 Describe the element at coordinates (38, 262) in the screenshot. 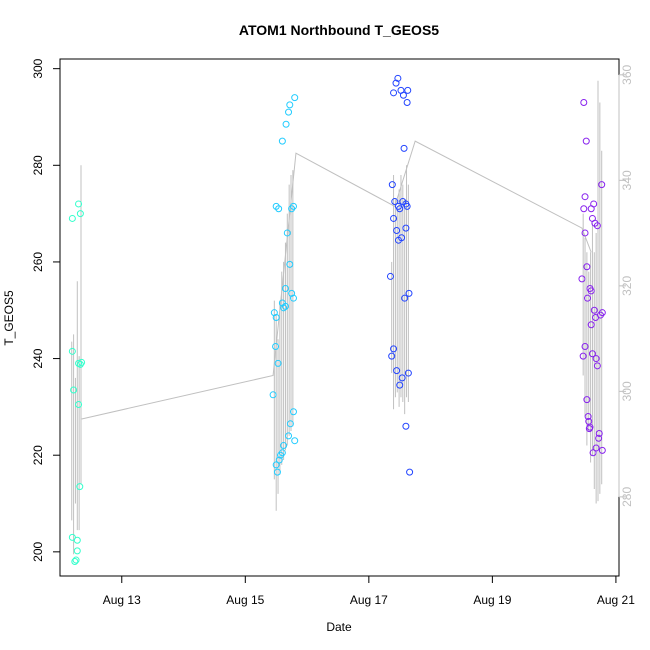

I see `y-tick-label: 260` at that location.